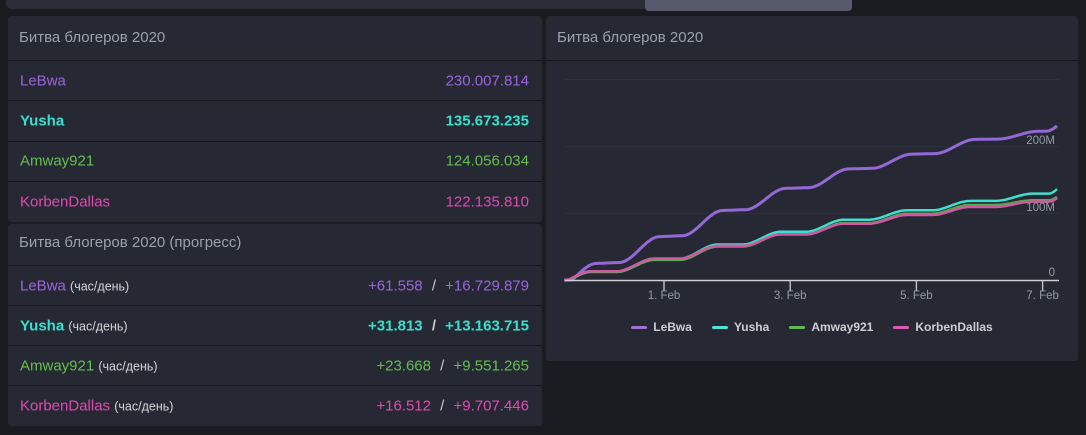  Describe the element at coordinates (1040, 141) in the screenshot. I see `svg-text: 200M` at that location.